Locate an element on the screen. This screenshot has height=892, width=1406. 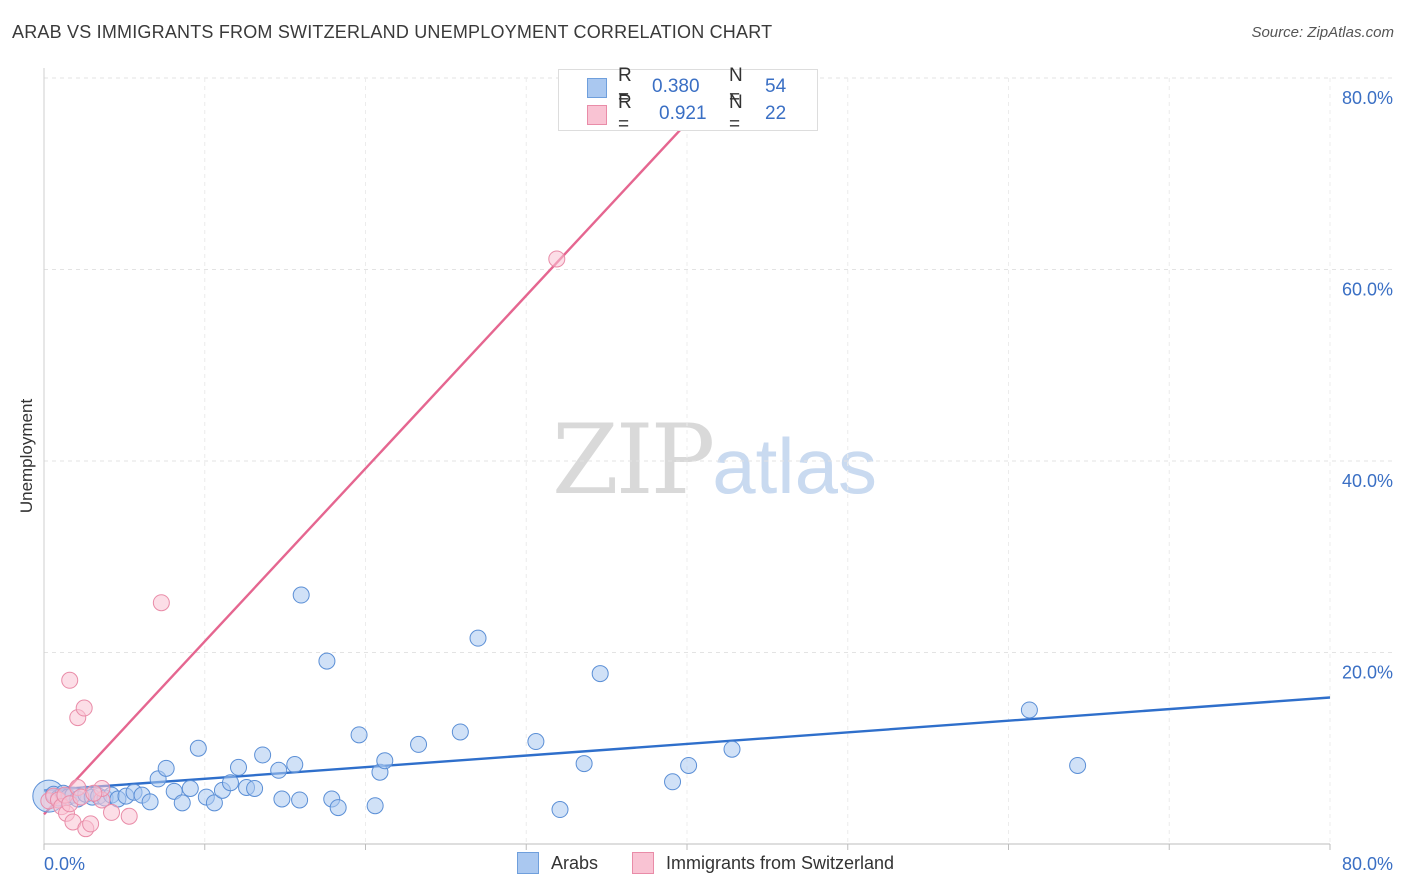
y-tick-label: 20.0% is located at coordinates (1367, 673).